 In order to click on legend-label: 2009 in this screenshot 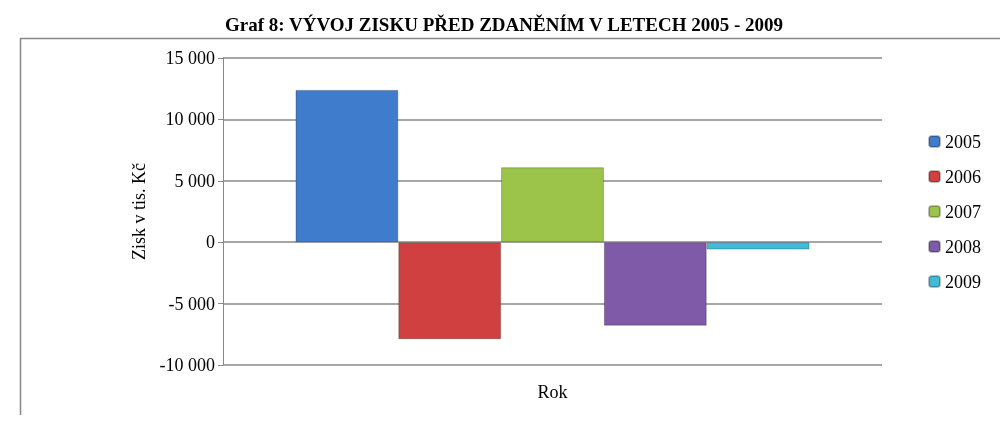, I will do `click(963, 281)`.